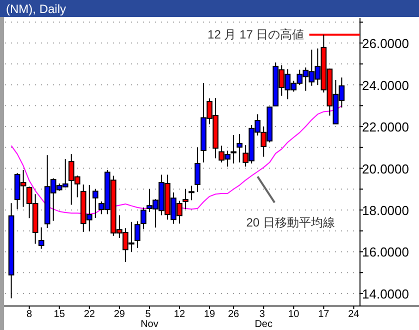 This screenshot has height=330, width=419. Describe the element at coordinates (385, 168) in the screenshot. I see `y-tick-label: 20.0000` at that location.